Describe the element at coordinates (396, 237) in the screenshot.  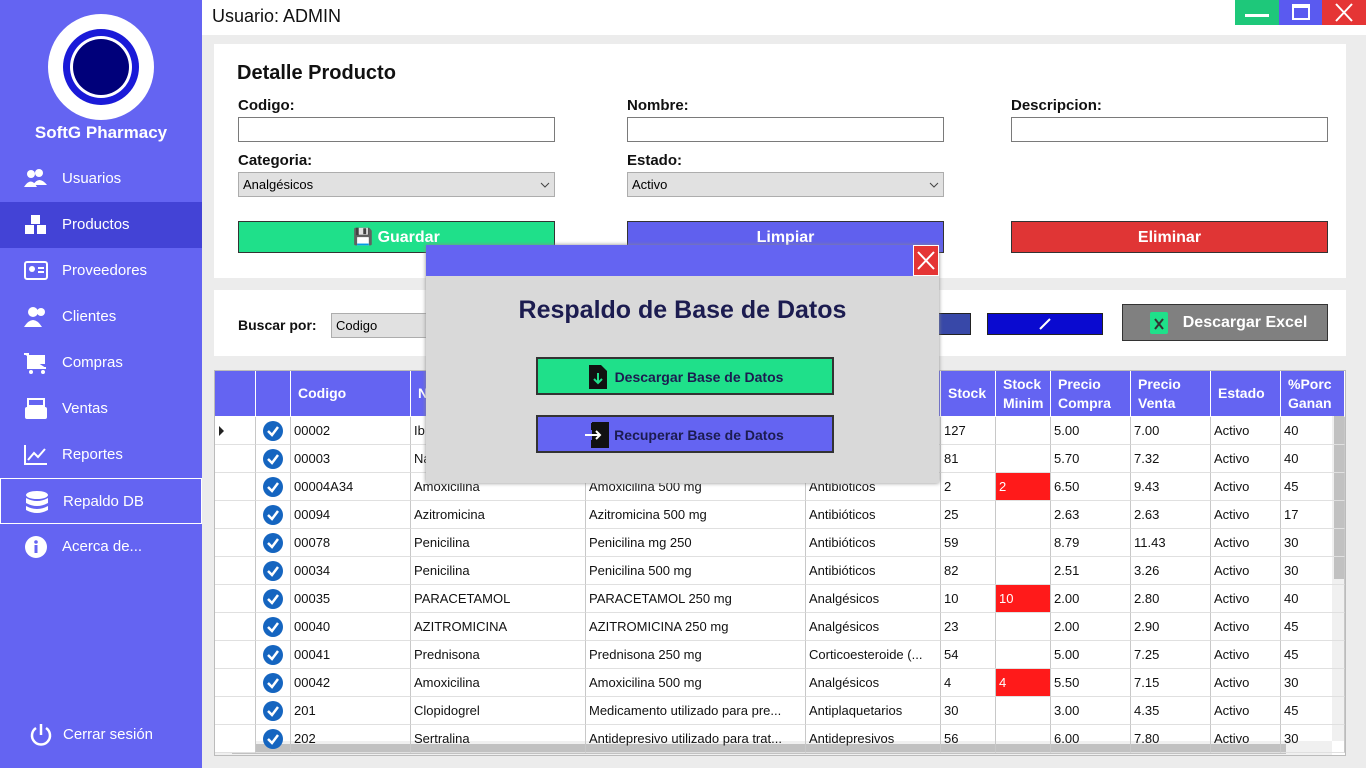
I see `save-button: 💾 Guardar` at that location.